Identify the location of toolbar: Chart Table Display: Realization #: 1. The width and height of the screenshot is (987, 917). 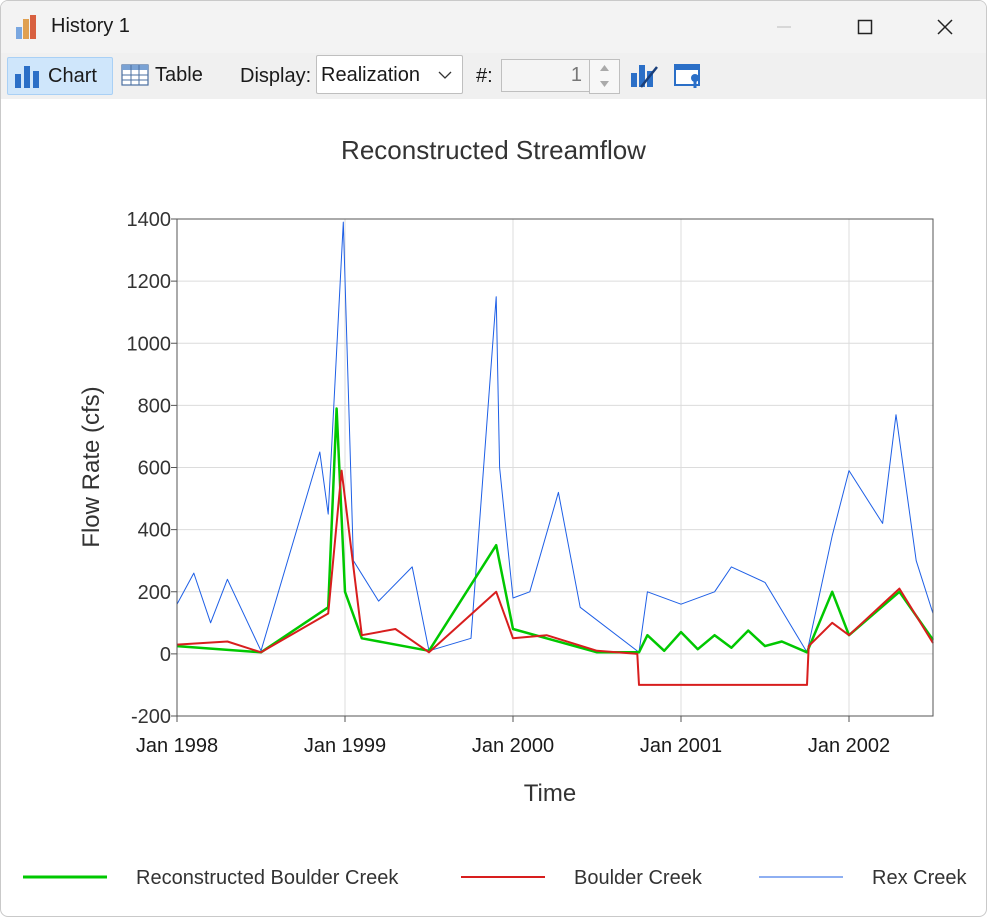
(493, 76).